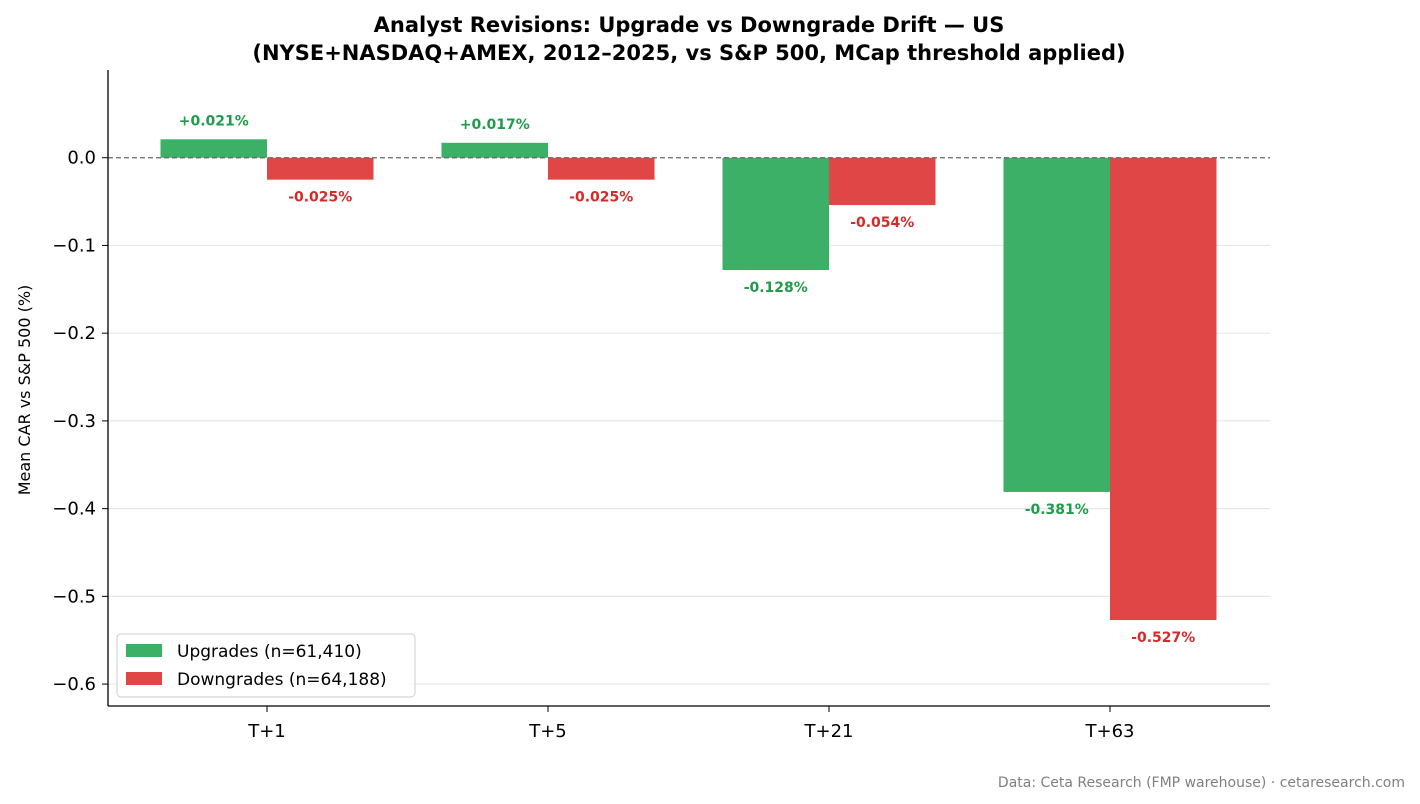 This screenshot has height=804, width=1420. I want to click on y-tick-label: −0.3, so click(74, 421).